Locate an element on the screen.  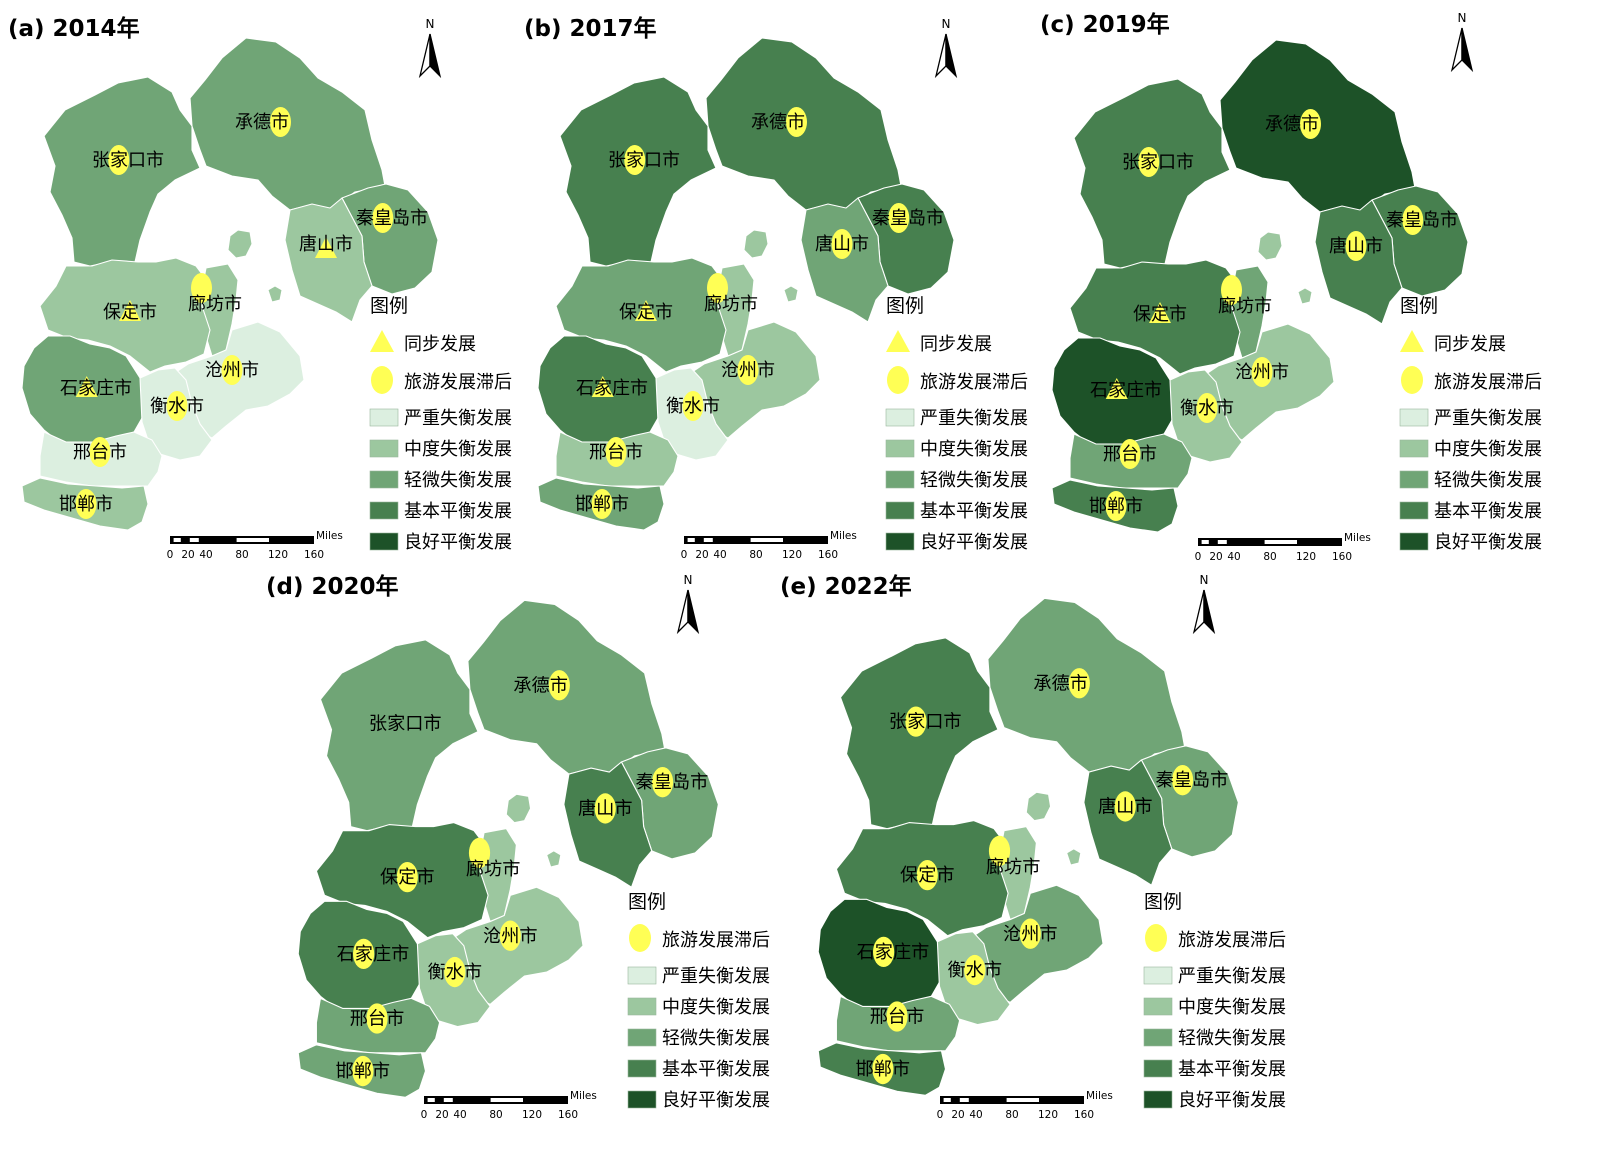
north-arrow-icon: N is located at coordinates (946, 48).